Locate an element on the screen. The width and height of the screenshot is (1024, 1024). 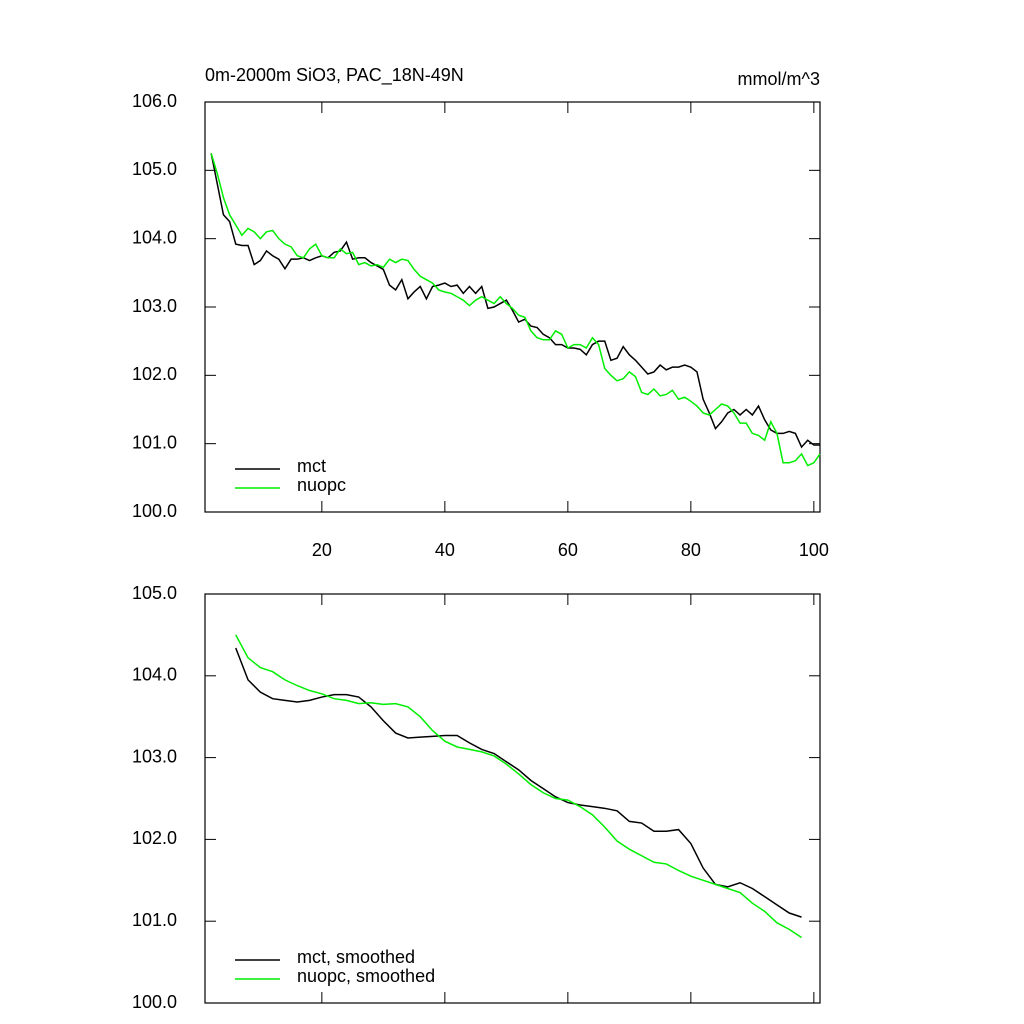
legend-label: nuopc is located at coordinates (321, 485).